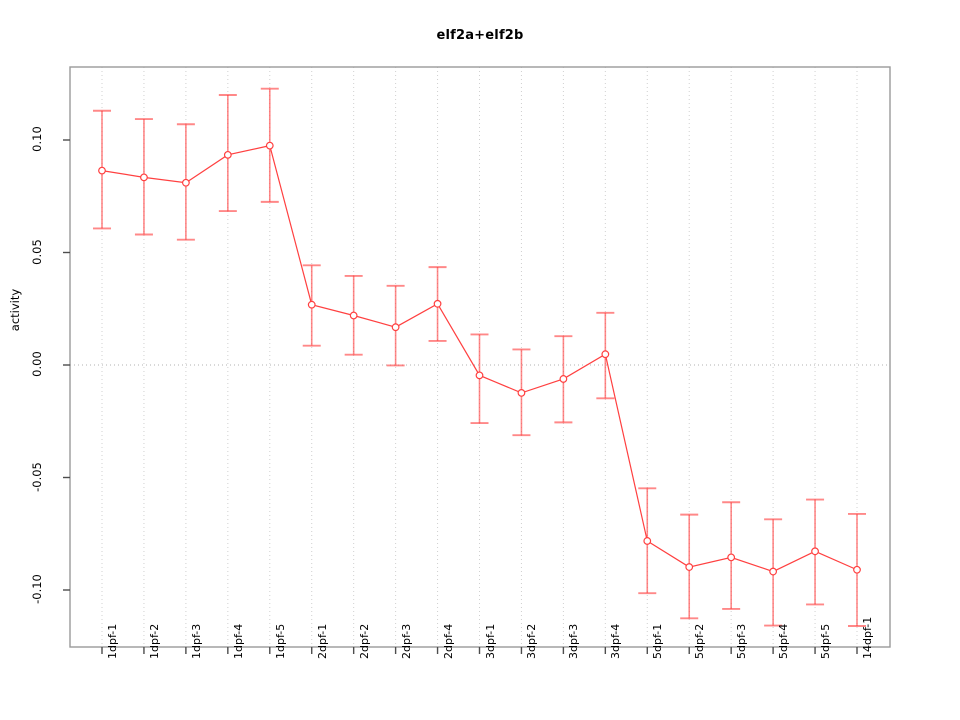 The width and height of the screenshot is (960, 720). Describe the element at coordinates (238, 641) in the screenshot. I see `x-tick-label: 1dpf-4` at that location.